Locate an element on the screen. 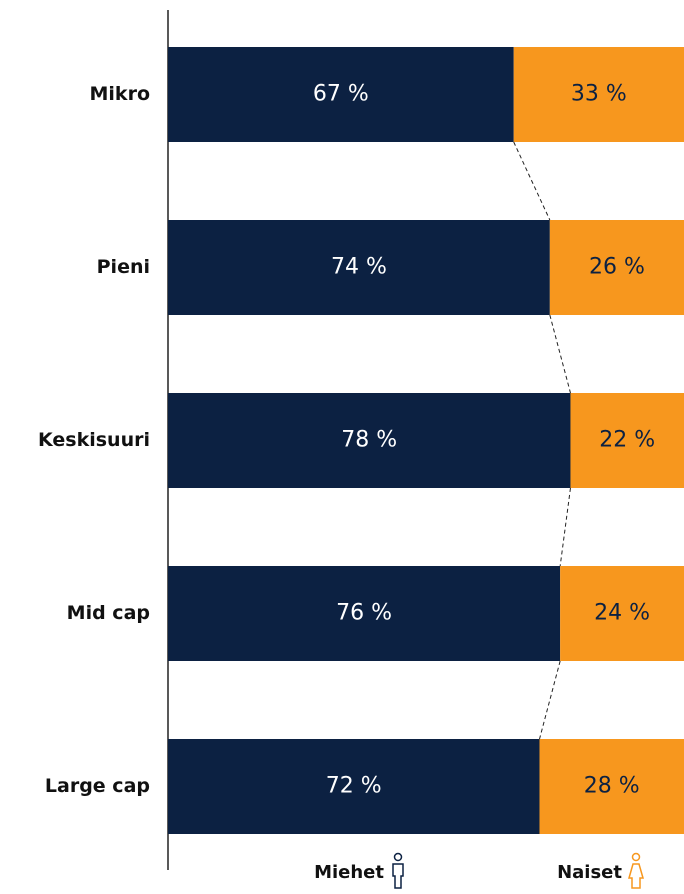 The width and height of the screenshot is (684, 894). legend-item: Naiset is located at coordinates (600, 870).